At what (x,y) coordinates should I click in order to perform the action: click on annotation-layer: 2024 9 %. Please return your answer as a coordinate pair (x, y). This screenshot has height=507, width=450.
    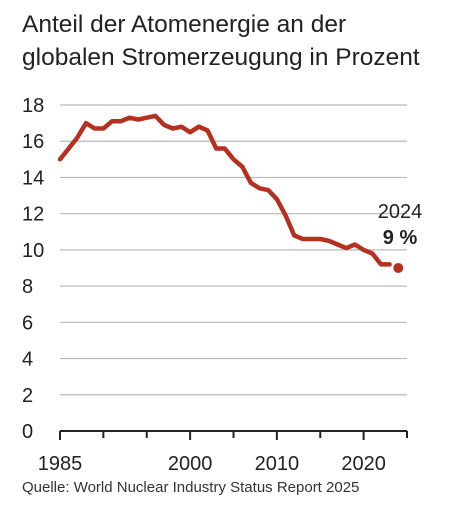
    Looking at the image, I should click on (400, 237).